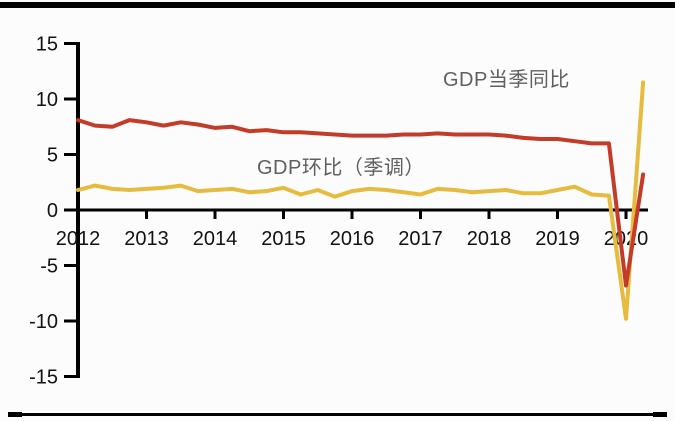 The width and height of the screenshot is (675, 421). What do you see at coordinates (283, 239) in the screenshot?
I see `x-tick-label: 2015` at bounding box center [283, 239].